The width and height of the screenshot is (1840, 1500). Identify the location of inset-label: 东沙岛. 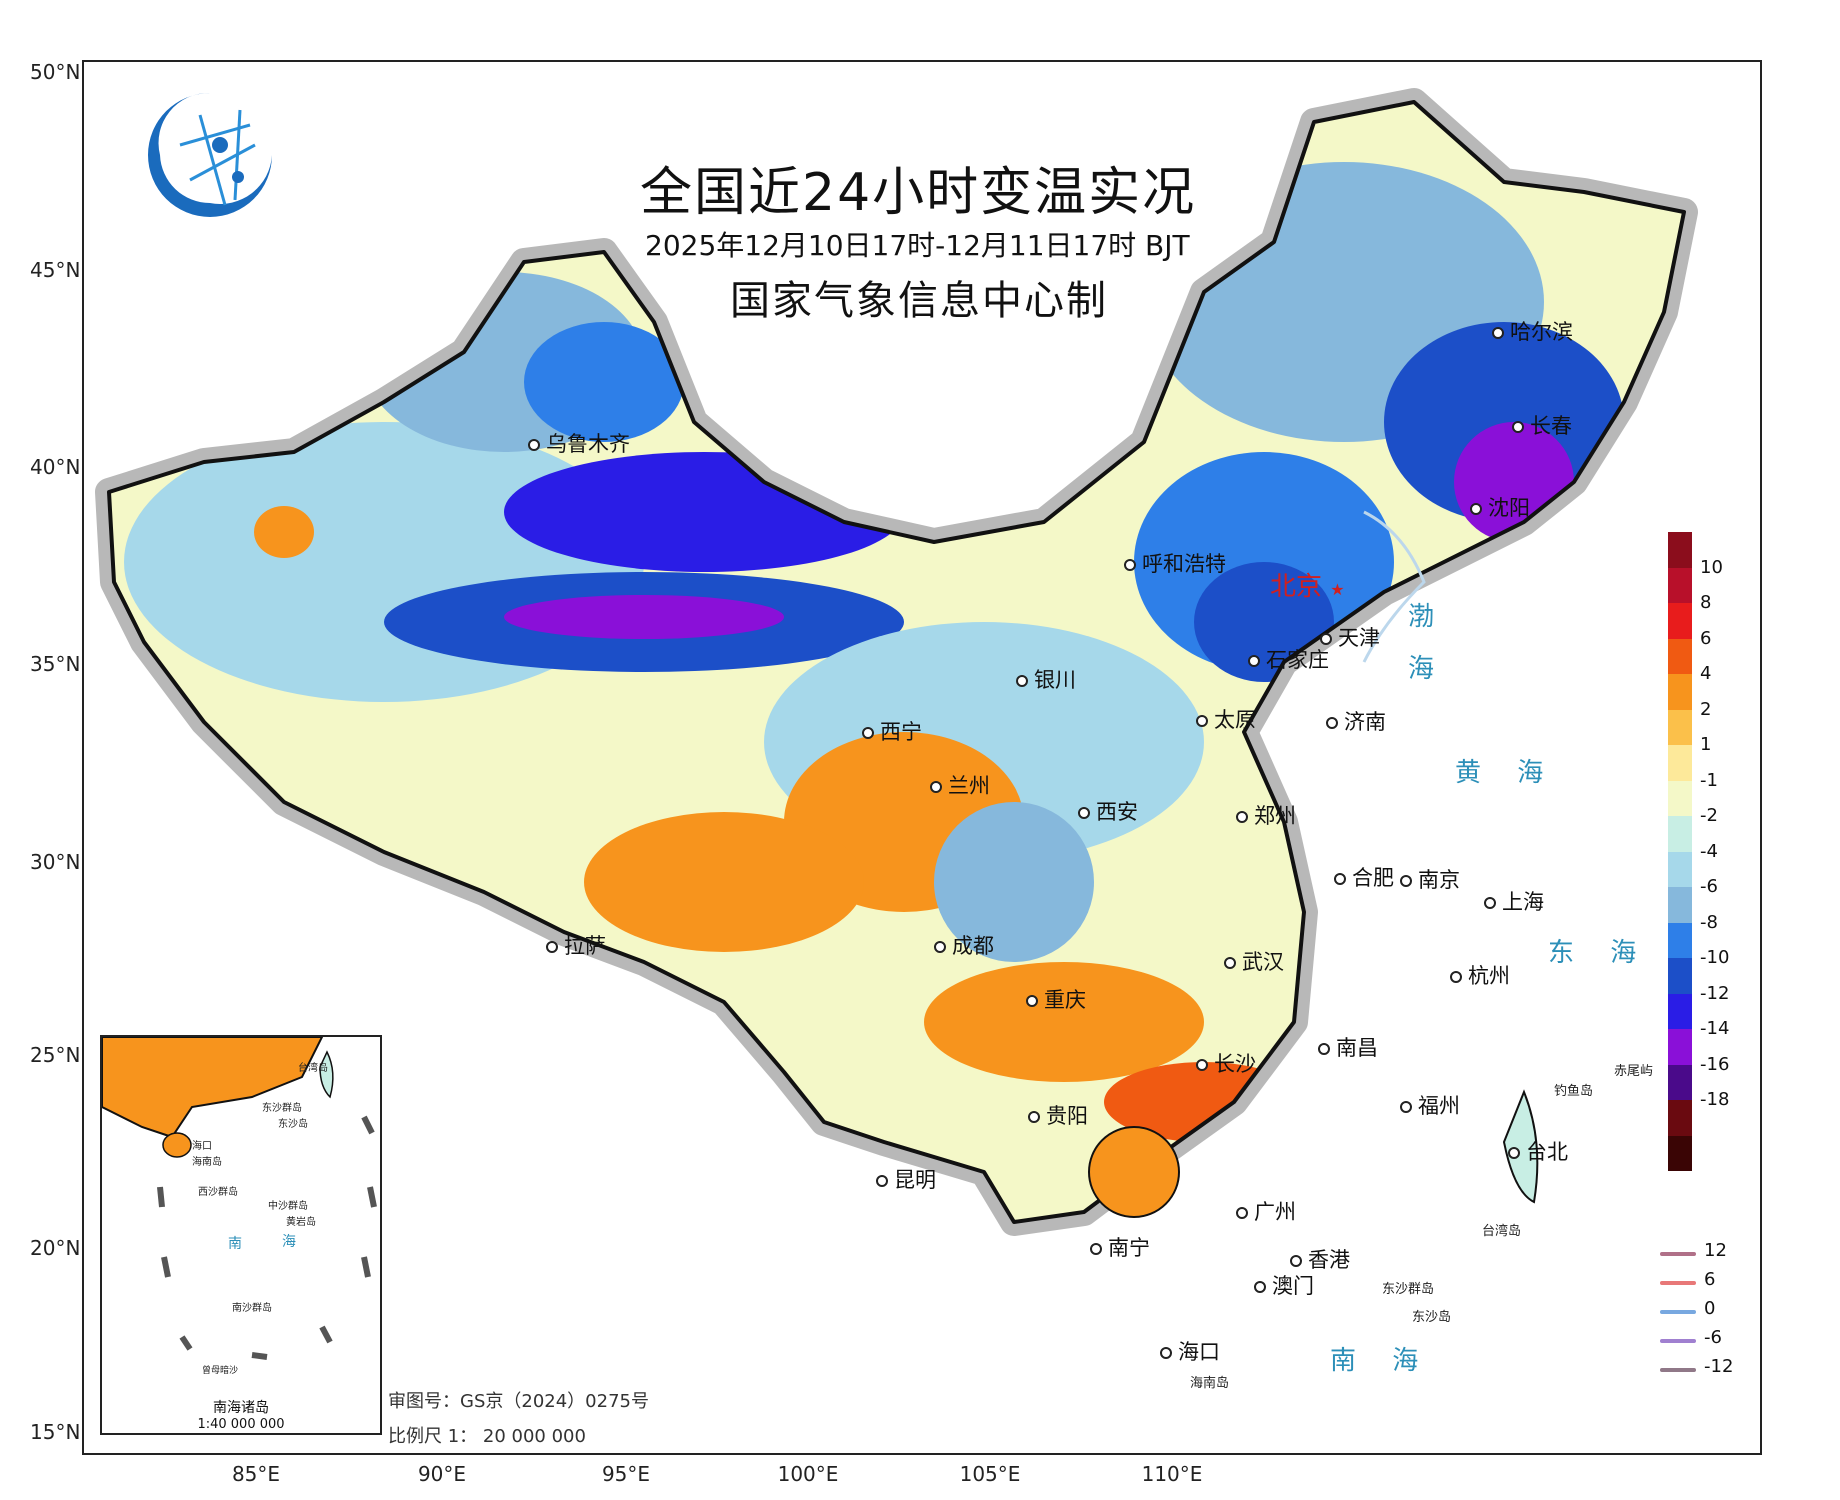
(293, 1124).